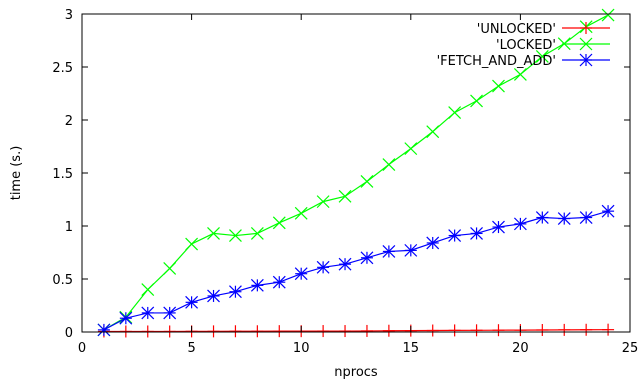 Image resolution: width=642 pixels, height=383 pixels. Describe the element at coordinates (16, 173) in the screenshot. I see `y-axis-label: time (s.)` at that location.